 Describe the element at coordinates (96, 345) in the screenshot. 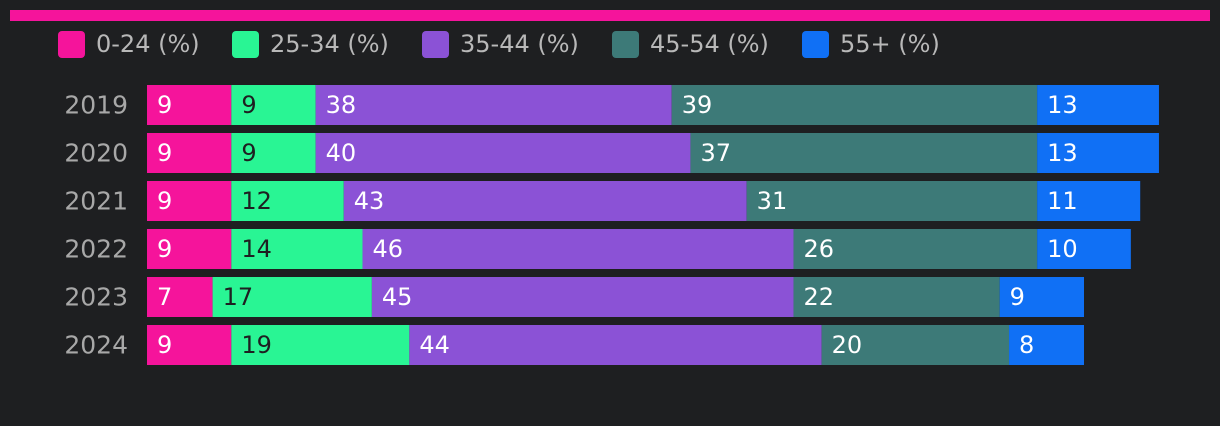

I see `y-tick-label: 2024` at that location.